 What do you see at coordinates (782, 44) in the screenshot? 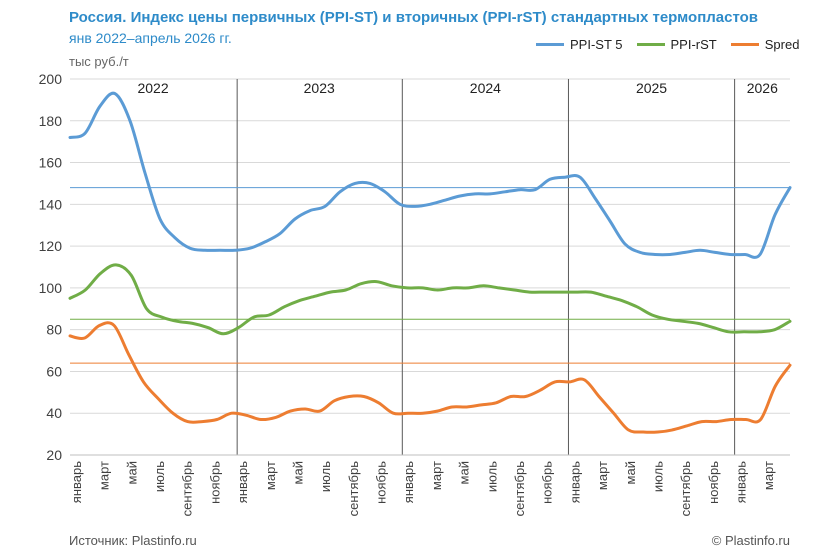
I see `legend-label-spred: Spred` at bounding box center [782, 44].